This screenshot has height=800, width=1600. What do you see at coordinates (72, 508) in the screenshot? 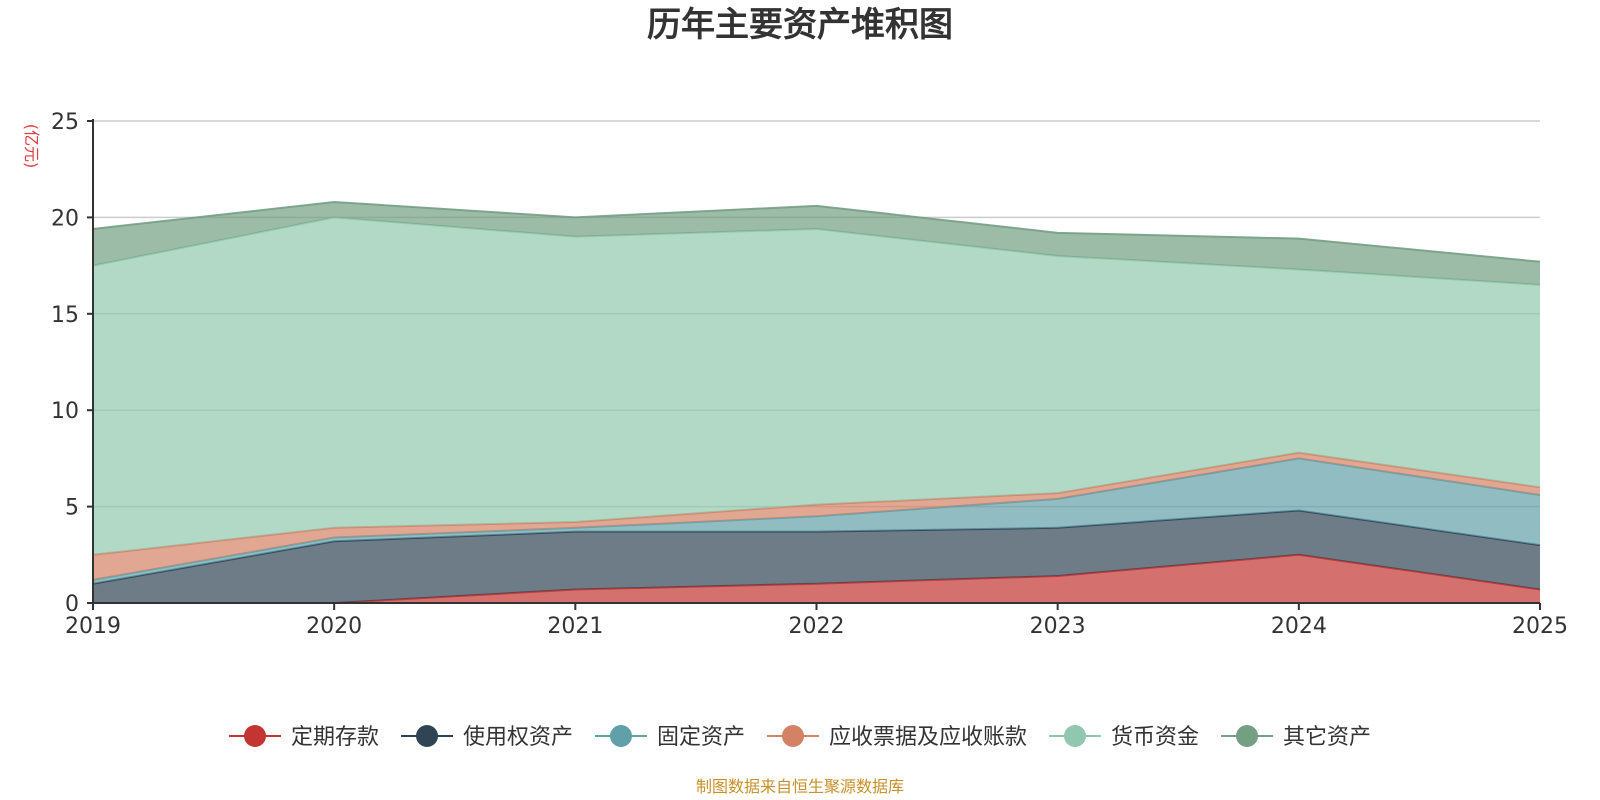
I see `y-tick-label: 5` at bounding box center [72, 508].